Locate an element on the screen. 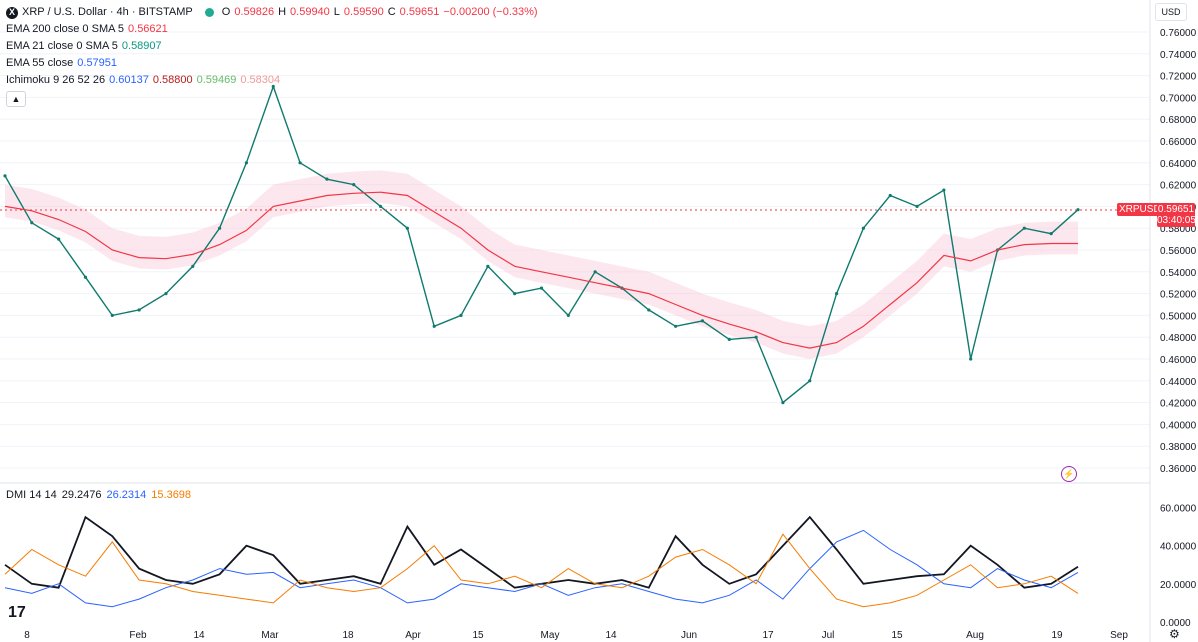  time-tick-label: 19 is located at coordinates (1057, 635).